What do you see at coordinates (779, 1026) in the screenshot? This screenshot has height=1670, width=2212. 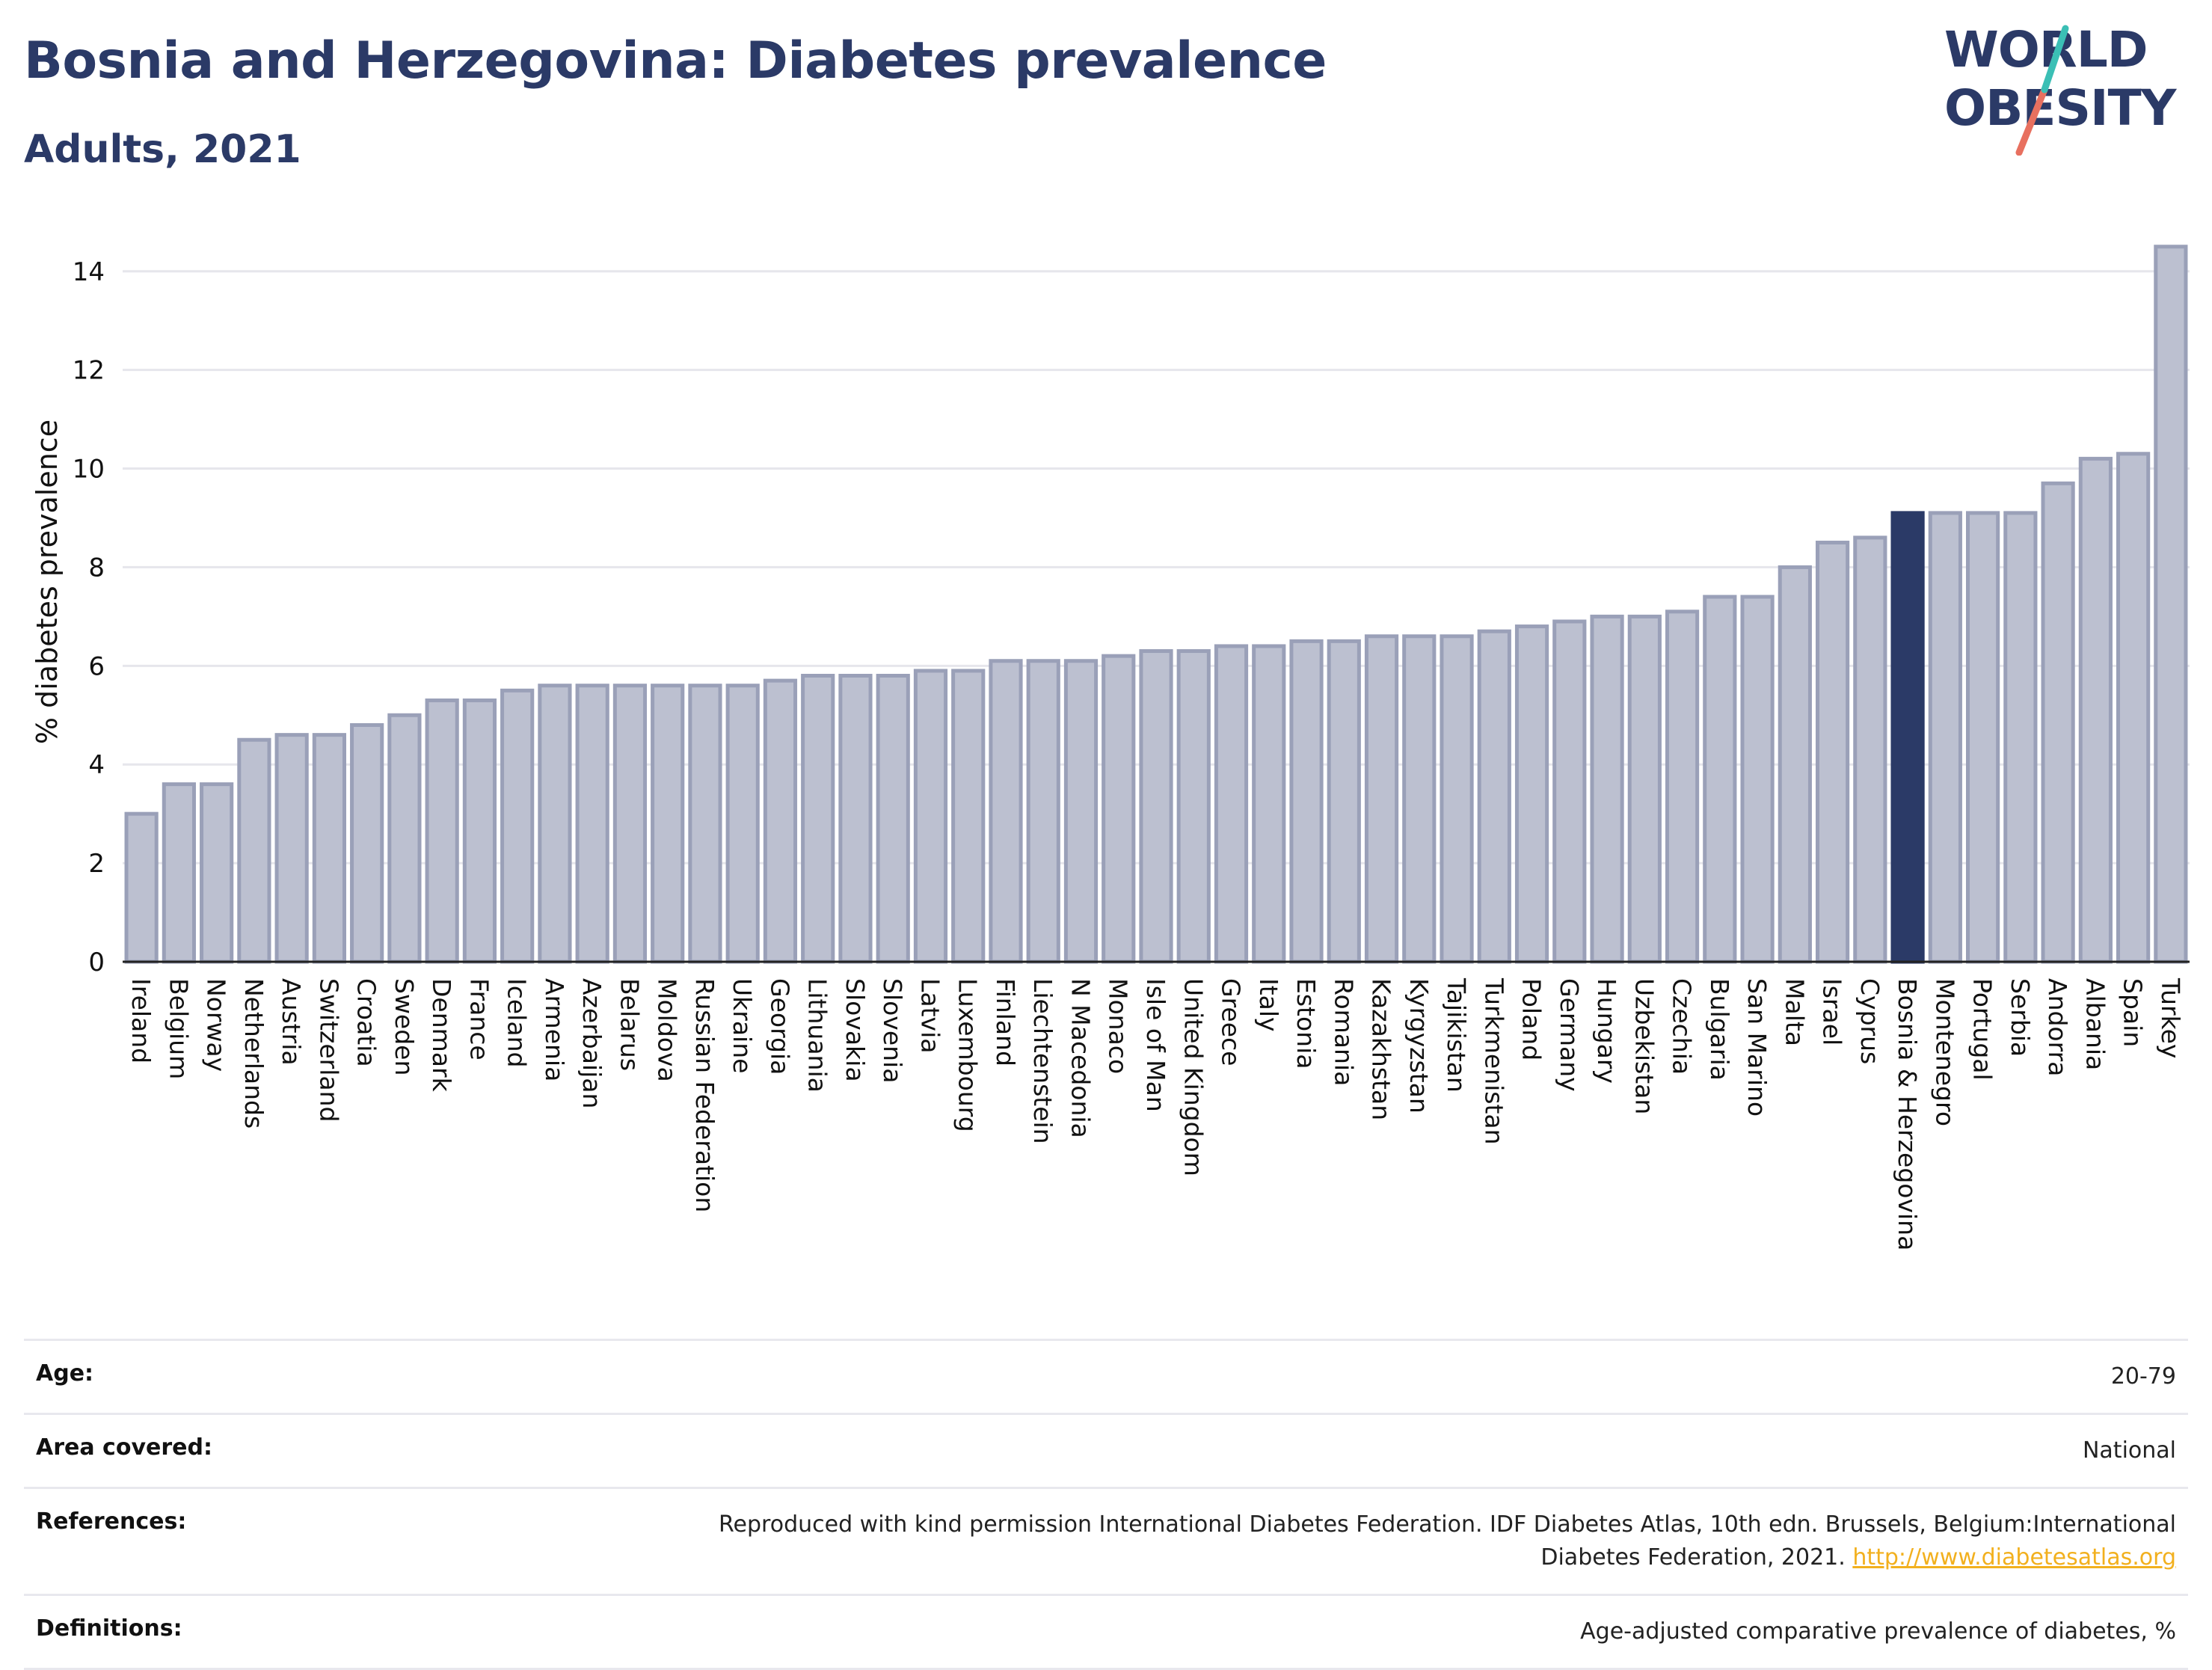 I see `x-tick-label: Georgia` at bounding box center [779, 1026].